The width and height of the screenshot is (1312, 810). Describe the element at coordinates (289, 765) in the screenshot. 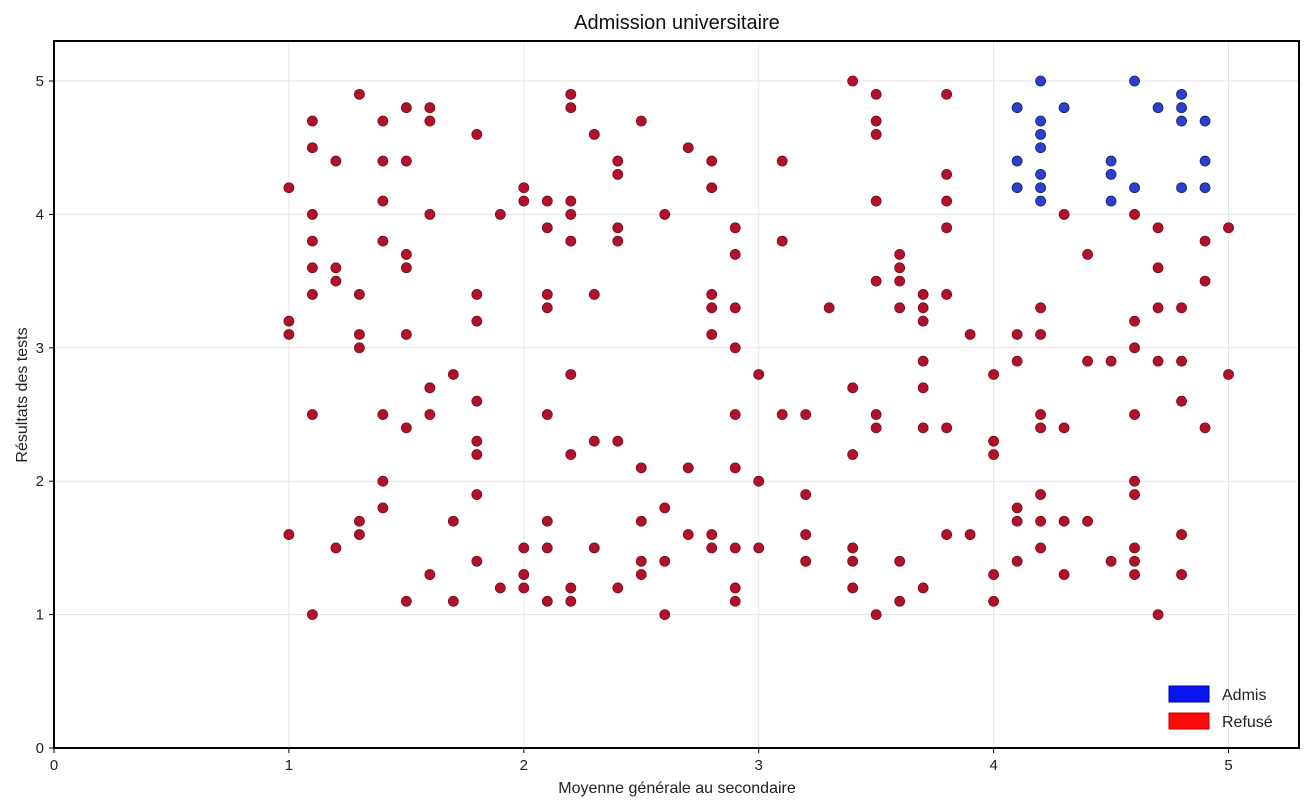

I see `x-tick-label: 1` at that location.